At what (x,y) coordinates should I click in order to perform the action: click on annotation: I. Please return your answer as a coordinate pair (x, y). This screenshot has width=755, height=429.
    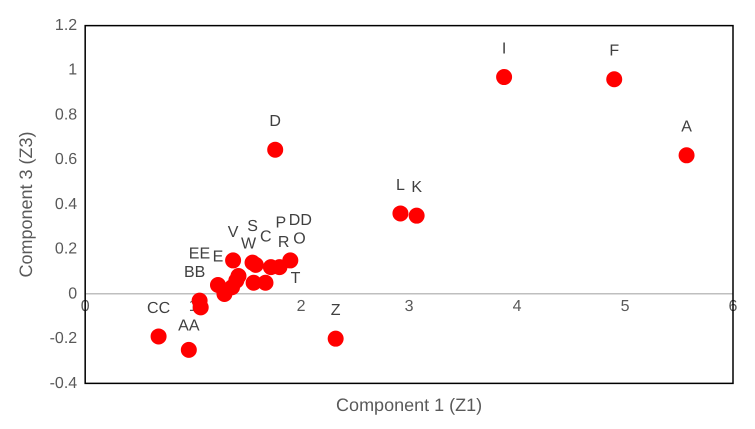
    Looking at the image, I should click on (504, 49).